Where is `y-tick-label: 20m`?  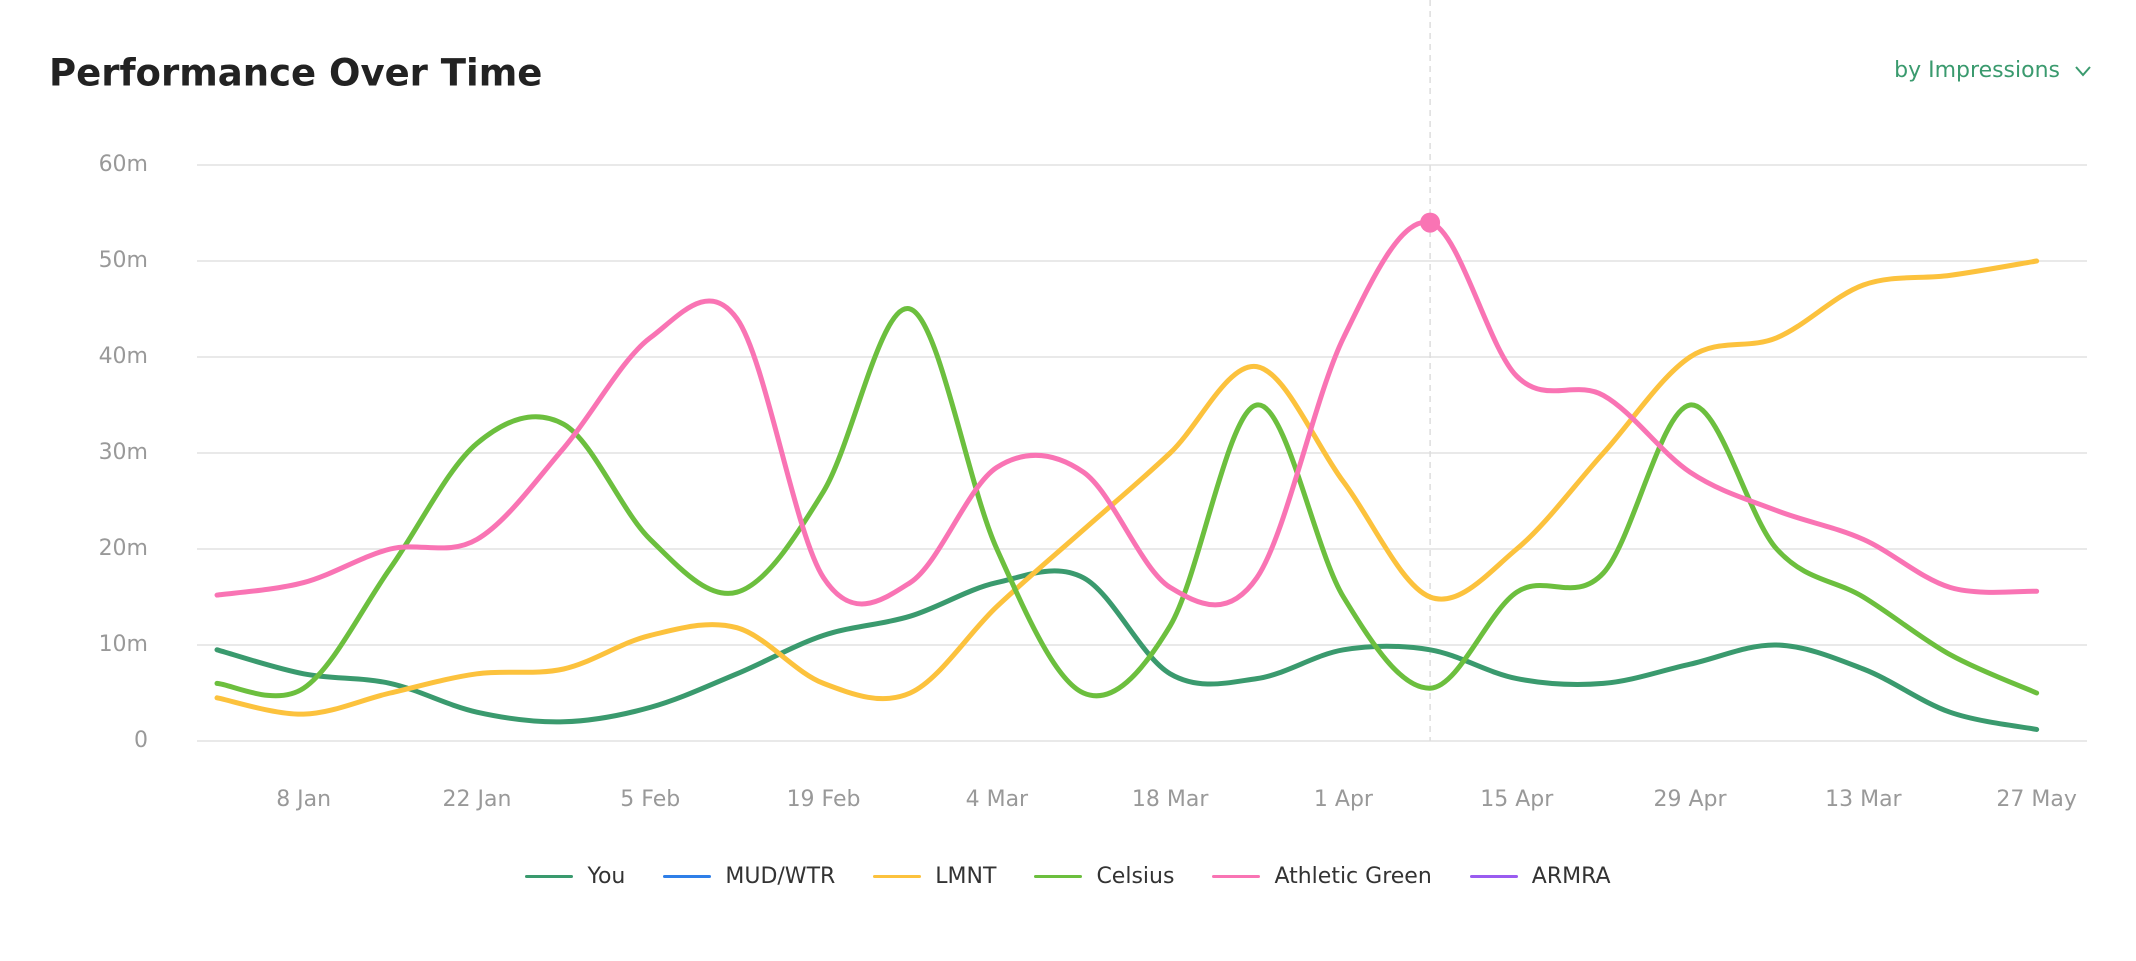
y-tick-label: 20m is located at coordinates (123, 548).